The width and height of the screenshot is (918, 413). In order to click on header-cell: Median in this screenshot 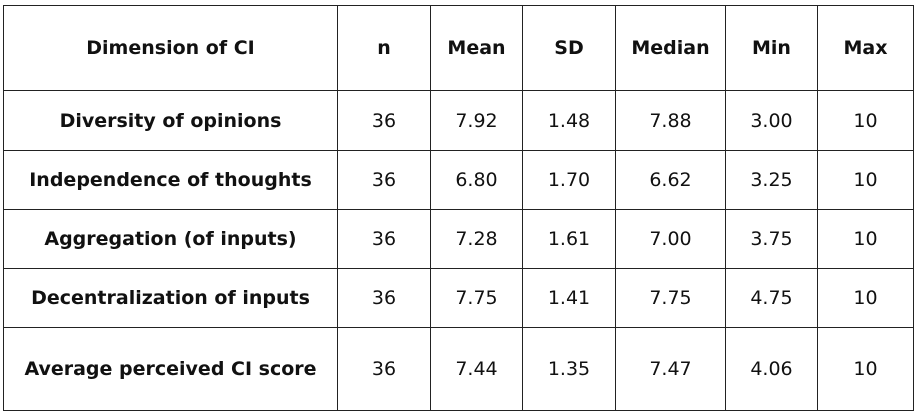, I will do `click(670, 48)`.